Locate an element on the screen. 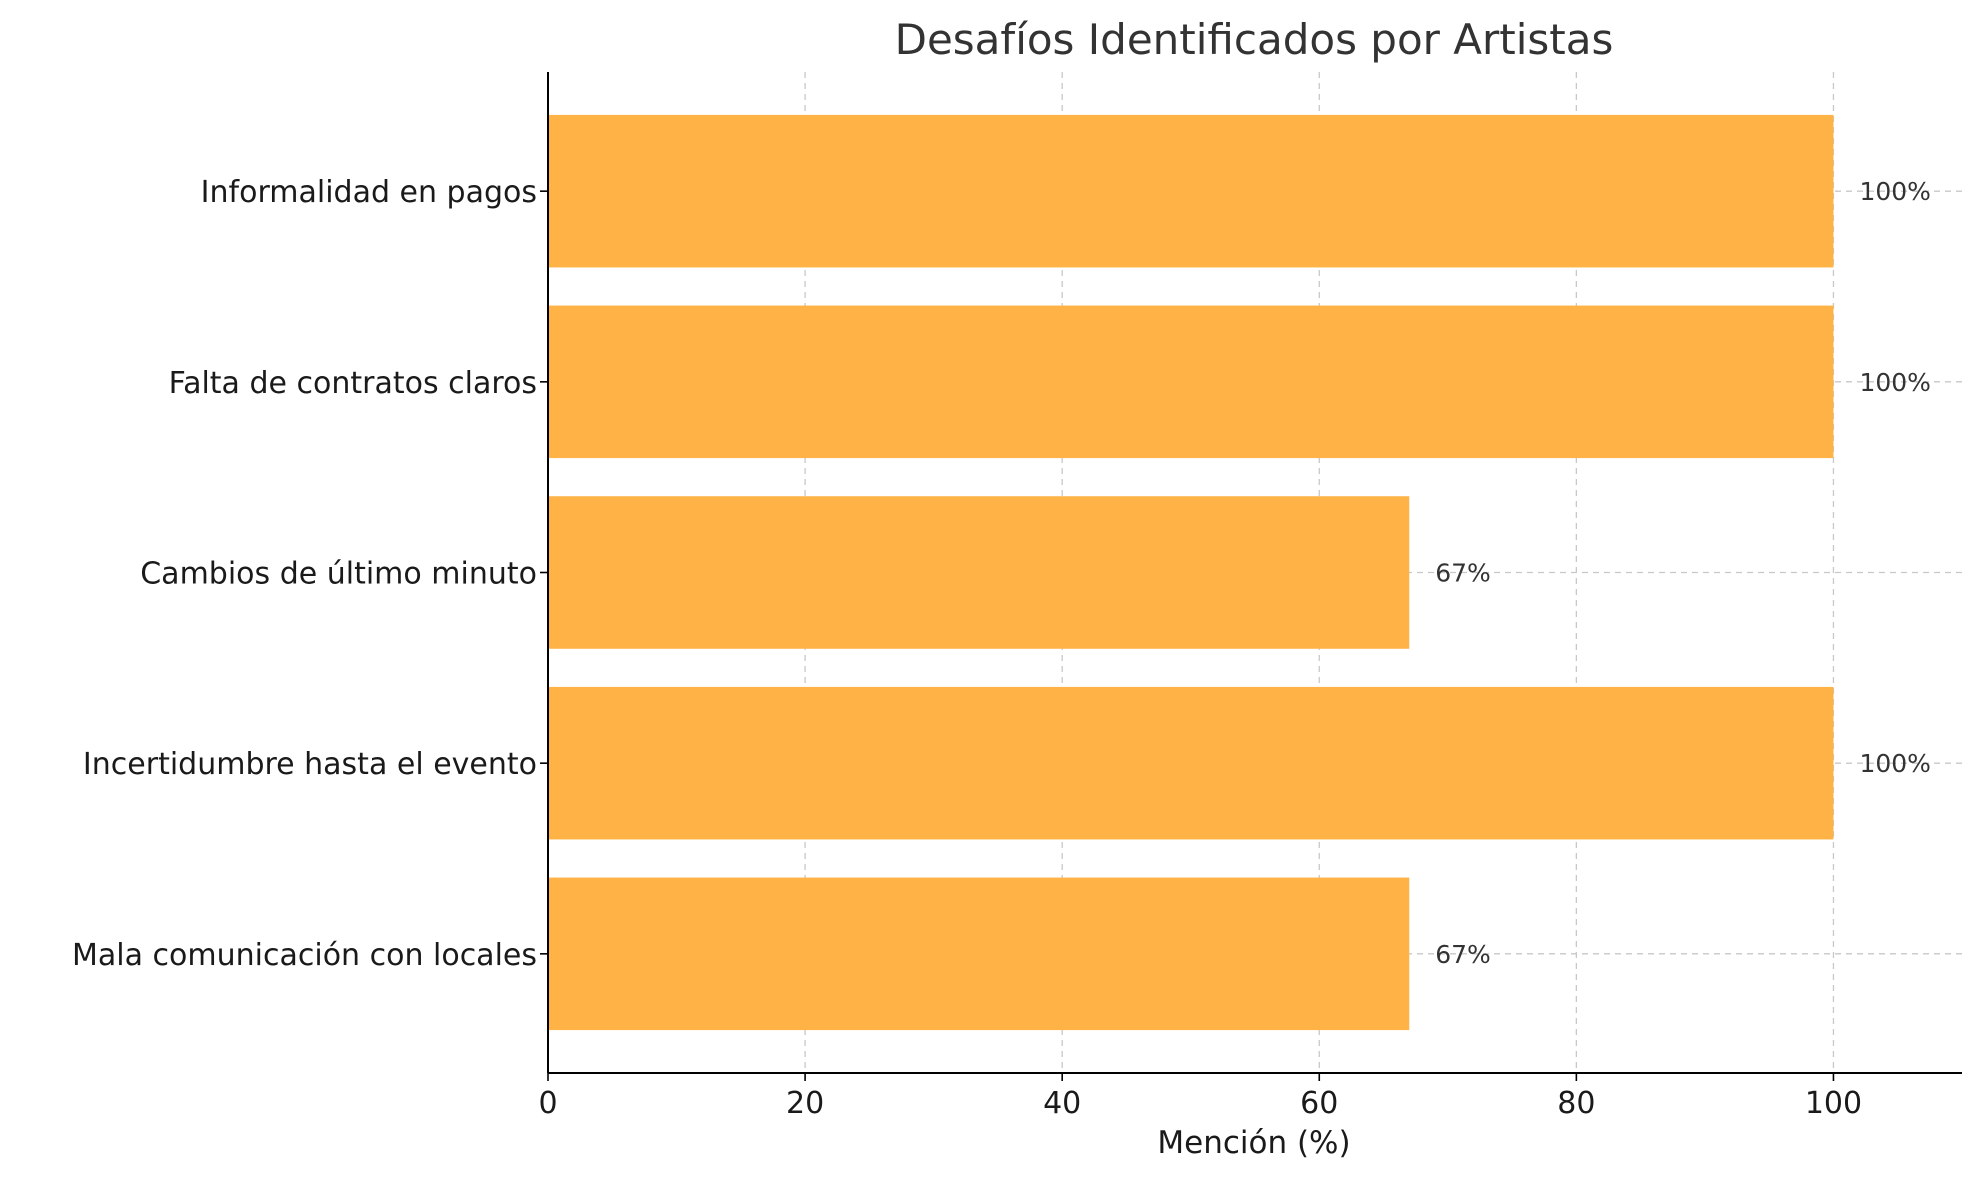 Image resolution: width=1979 pixels, height=1180 pixels. x-tick-label: 20 is located at coordinates (805, 1103).